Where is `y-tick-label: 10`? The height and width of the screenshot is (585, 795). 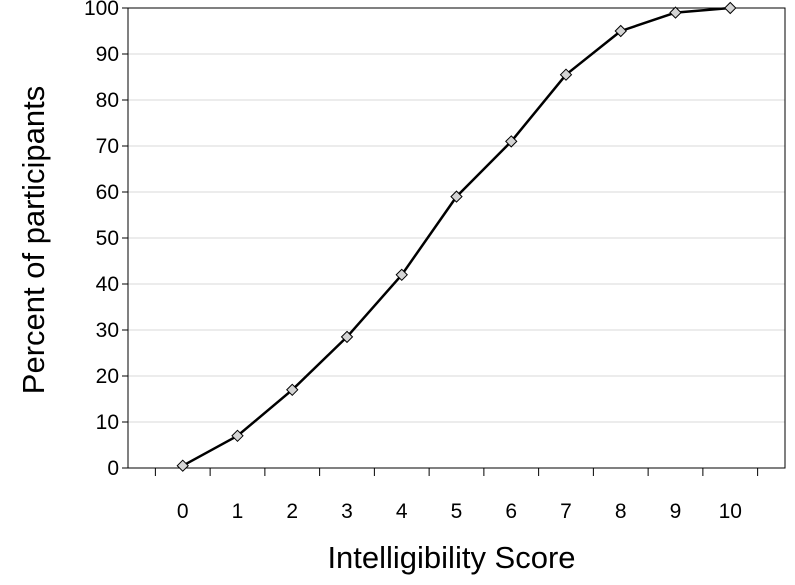 y-tick-label: 10 is located at coordinates (107, 422).